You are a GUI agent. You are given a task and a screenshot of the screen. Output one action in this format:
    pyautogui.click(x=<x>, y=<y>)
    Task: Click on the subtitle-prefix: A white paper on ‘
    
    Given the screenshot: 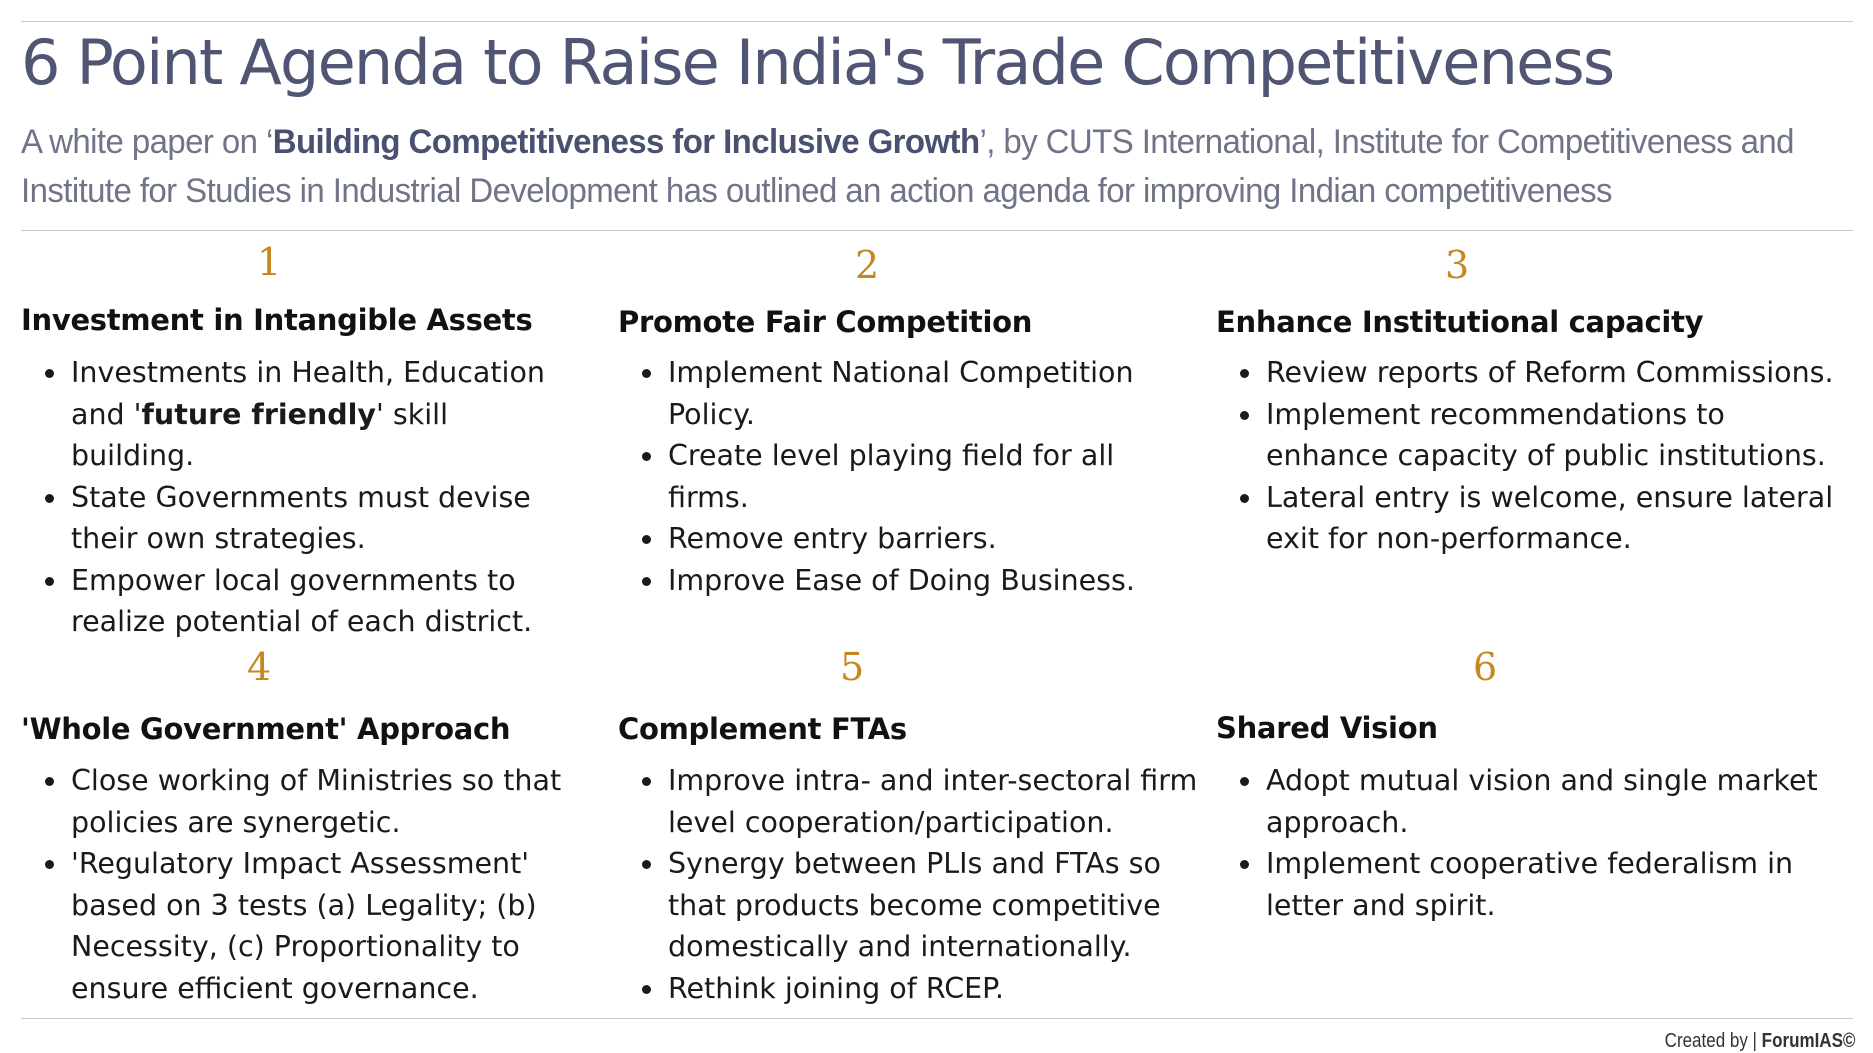 What is the action you would take?
    pyautogui.click(x=147, y=142)
    